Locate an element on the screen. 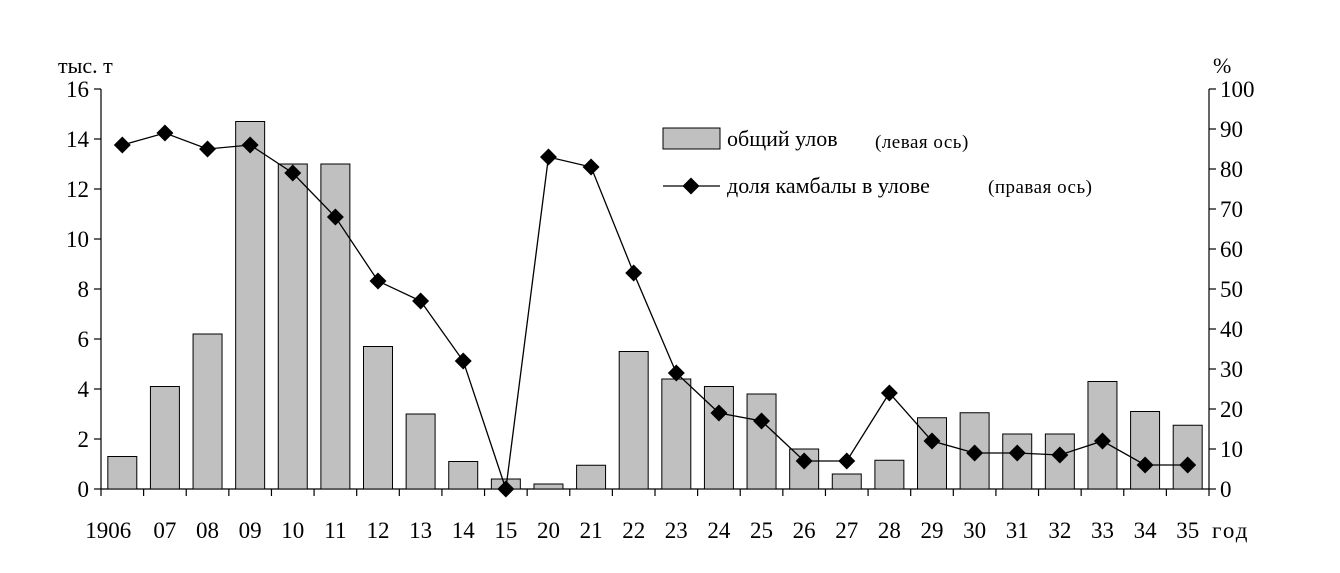 The image size is (1340, 573). x-tick-label: 13 is located at coordinates (420, 530).